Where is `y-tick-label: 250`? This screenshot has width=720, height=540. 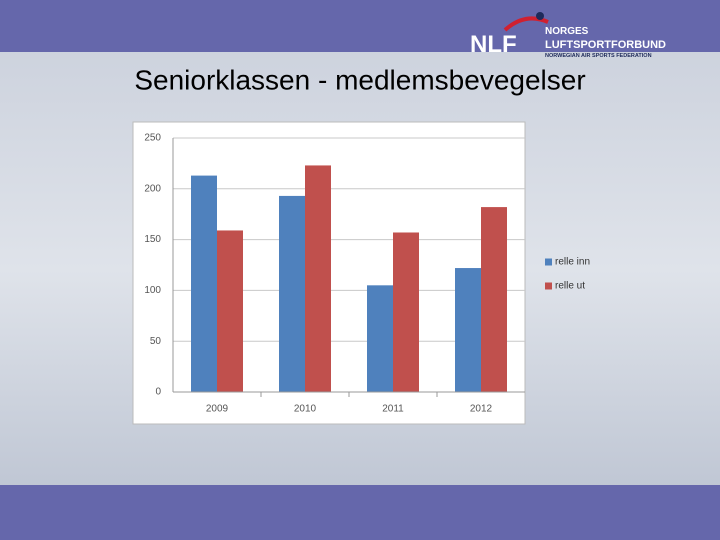 y-tick-label: 250 is located at coordinates (152, 138).